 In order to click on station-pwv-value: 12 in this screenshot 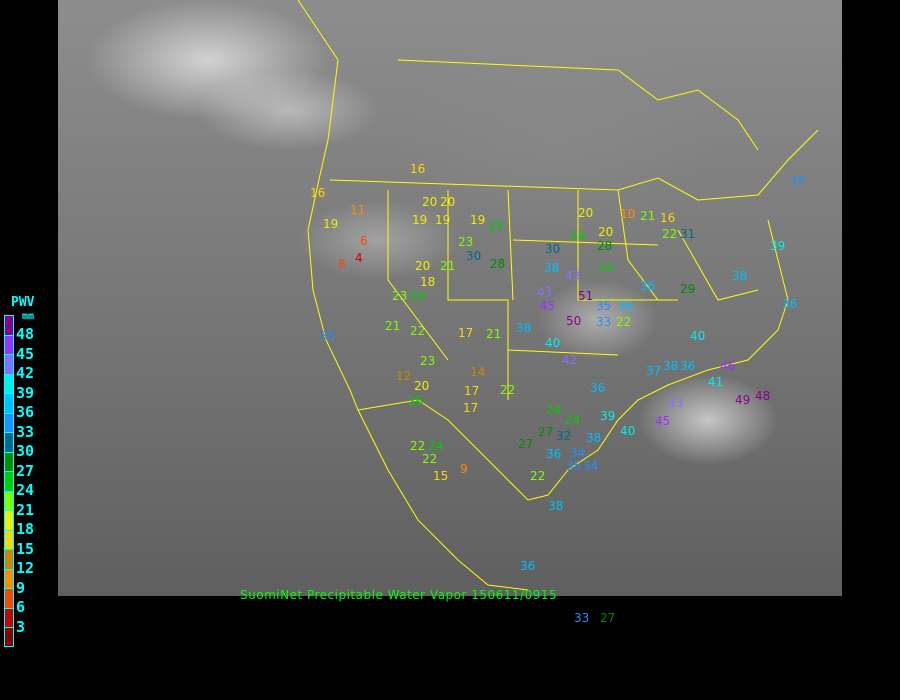, I will do `click(404, 376)`.